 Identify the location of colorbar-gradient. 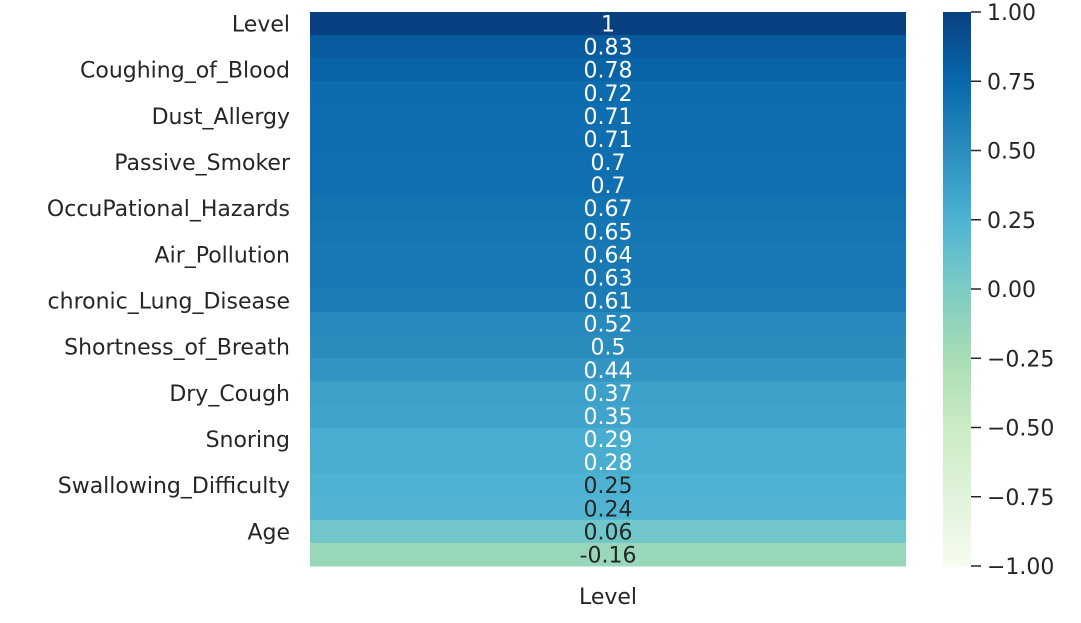
(957, 289).